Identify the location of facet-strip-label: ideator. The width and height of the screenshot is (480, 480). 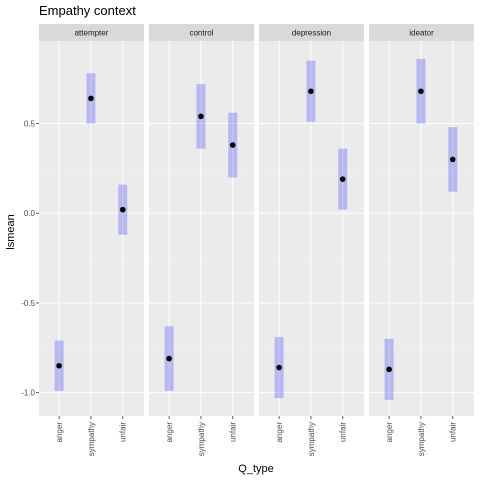
(421, 33).